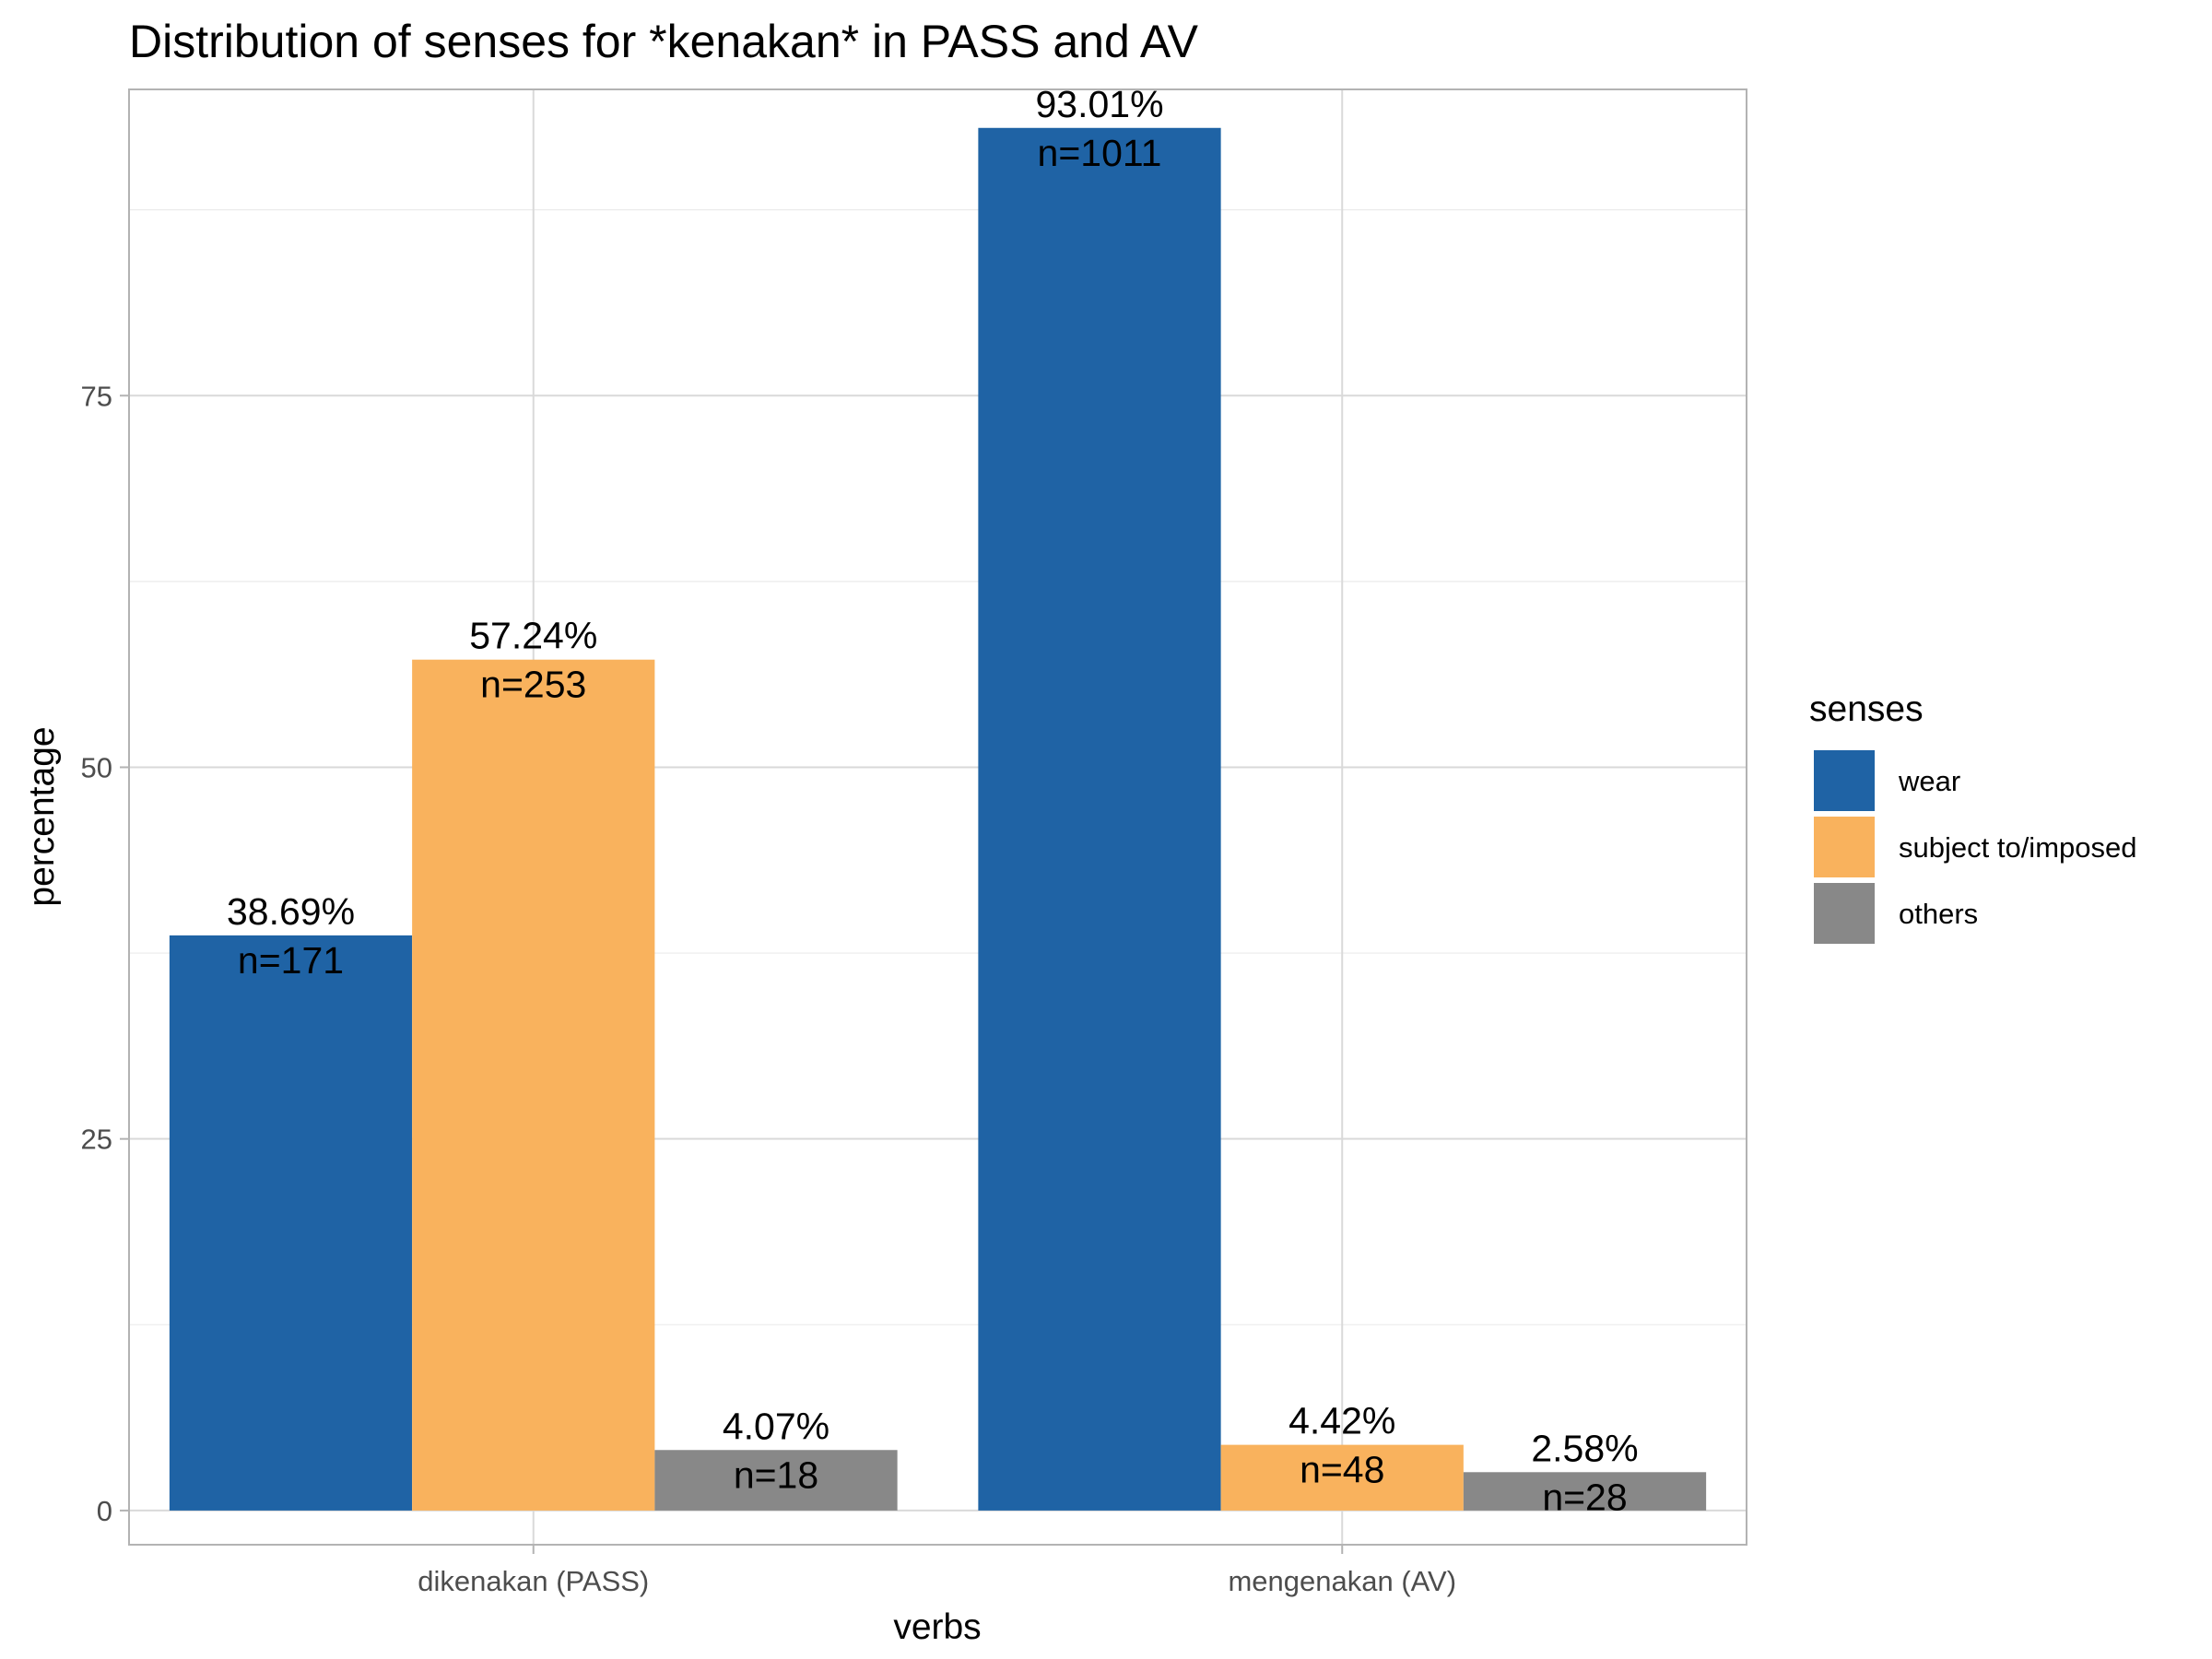  Describe the element at coordinates (291, 960) in the screenshot. I see `bar-count-label: n=171` at that location.